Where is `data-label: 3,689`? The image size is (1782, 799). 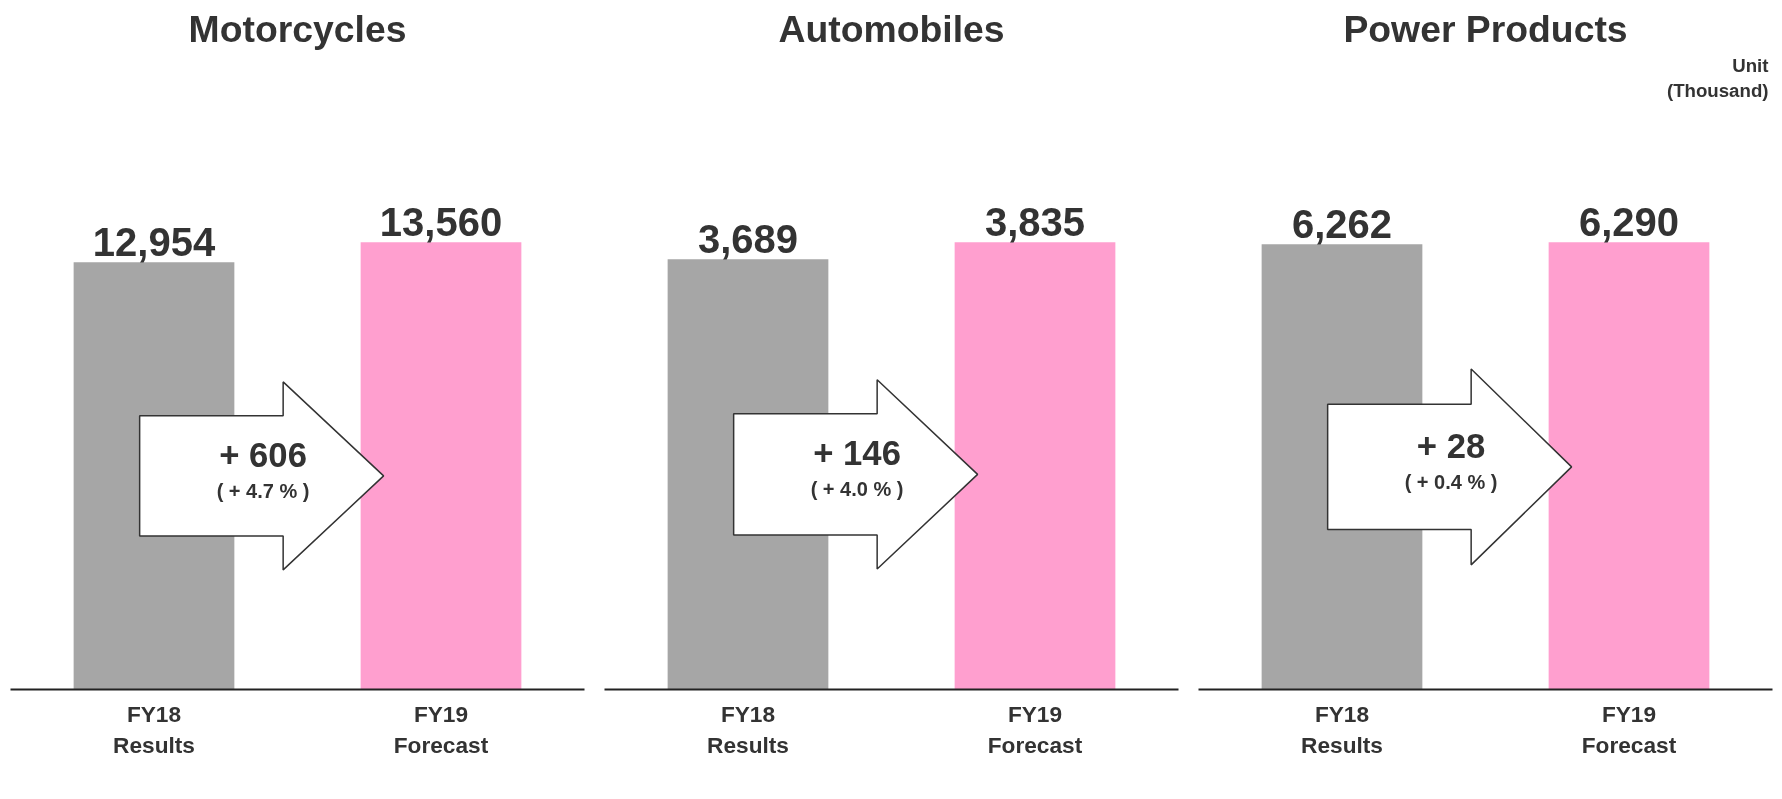 data-label: 3,689 is located at coordinates (748, 239).